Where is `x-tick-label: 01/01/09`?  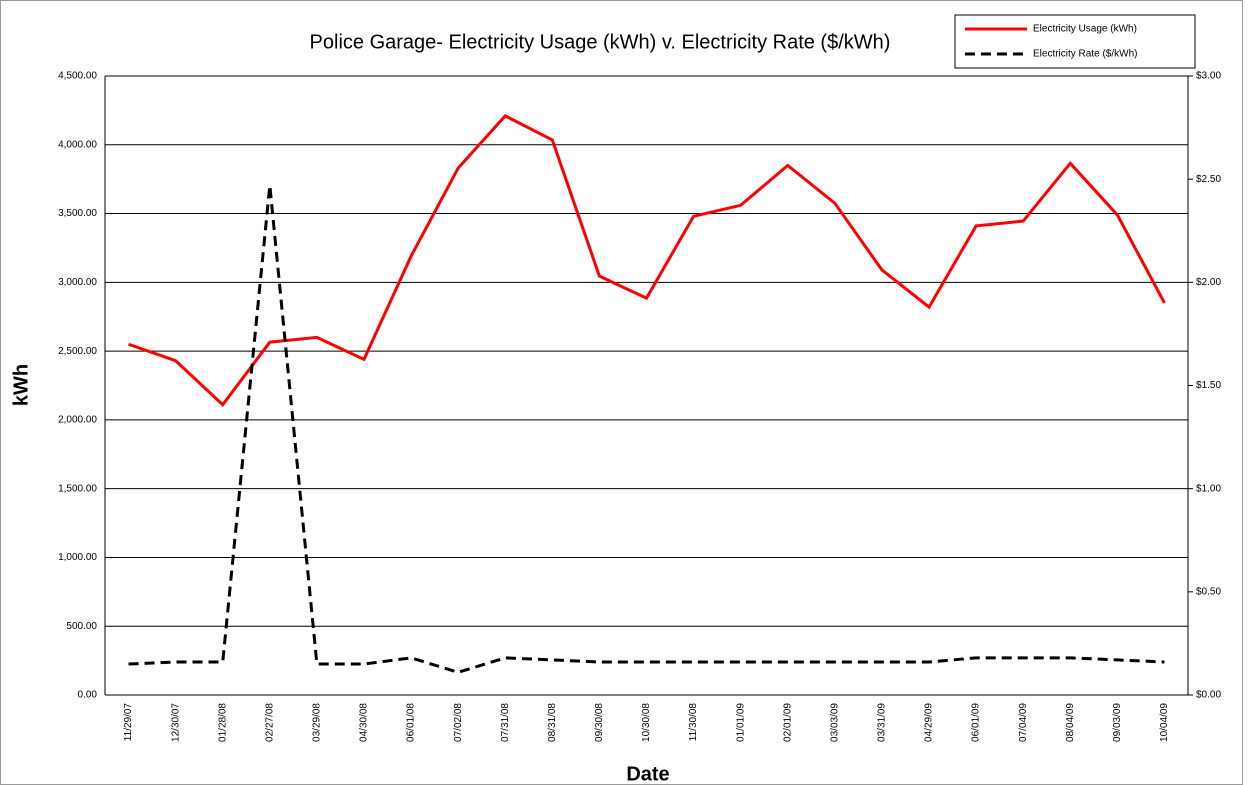 x-tick-label: 01/01/09 is located at coordinates (740, 722).